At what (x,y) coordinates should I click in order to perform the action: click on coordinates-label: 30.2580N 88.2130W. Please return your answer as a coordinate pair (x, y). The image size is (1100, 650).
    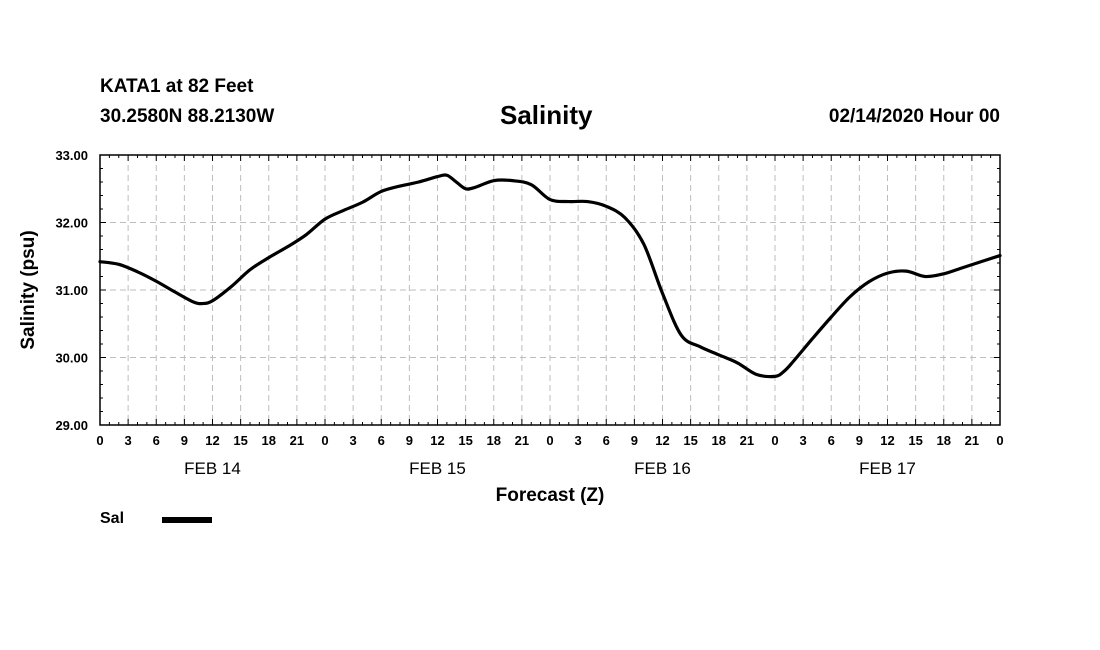
    Looking at the image, I should click on (187, 116).